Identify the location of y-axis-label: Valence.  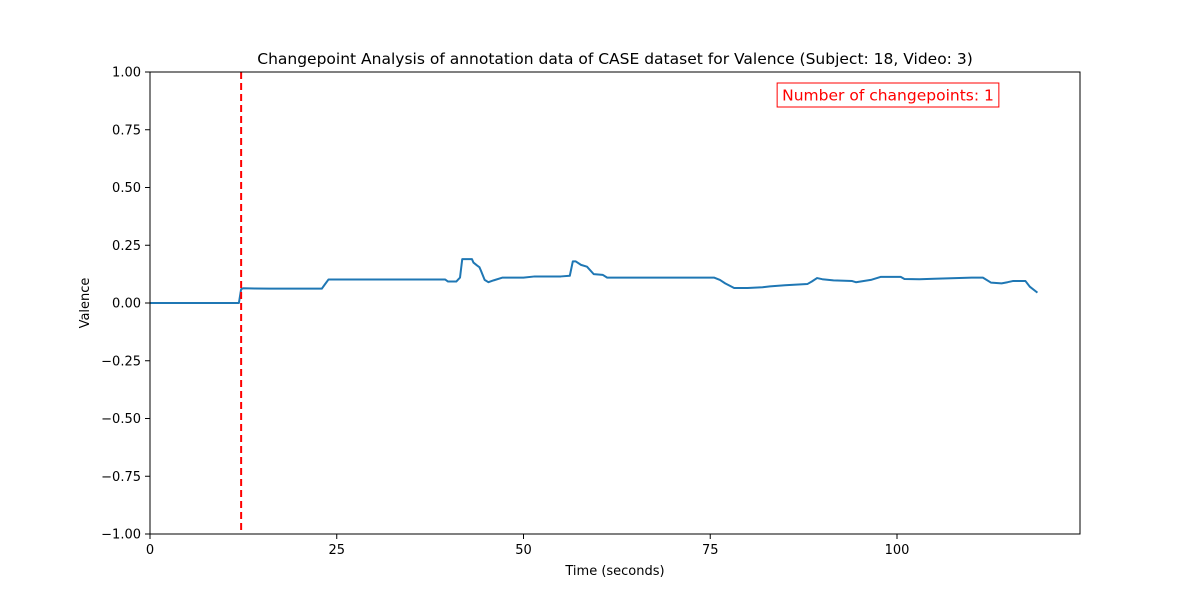
(85, 303).